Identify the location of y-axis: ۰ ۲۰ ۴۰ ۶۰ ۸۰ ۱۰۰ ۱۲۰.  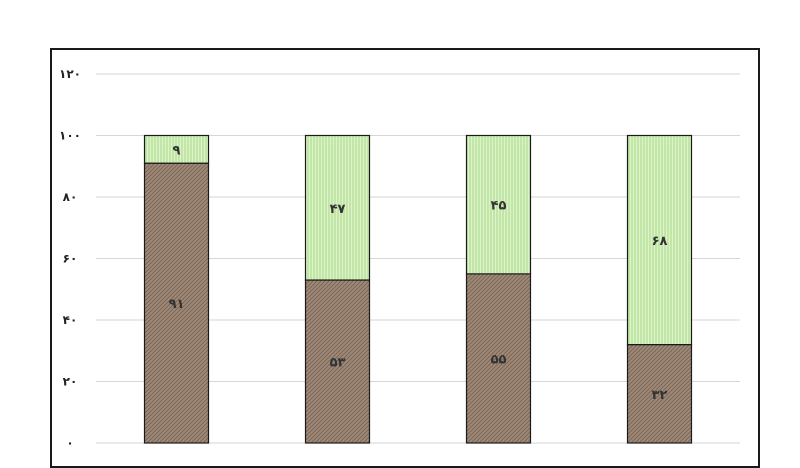
(70, 258).